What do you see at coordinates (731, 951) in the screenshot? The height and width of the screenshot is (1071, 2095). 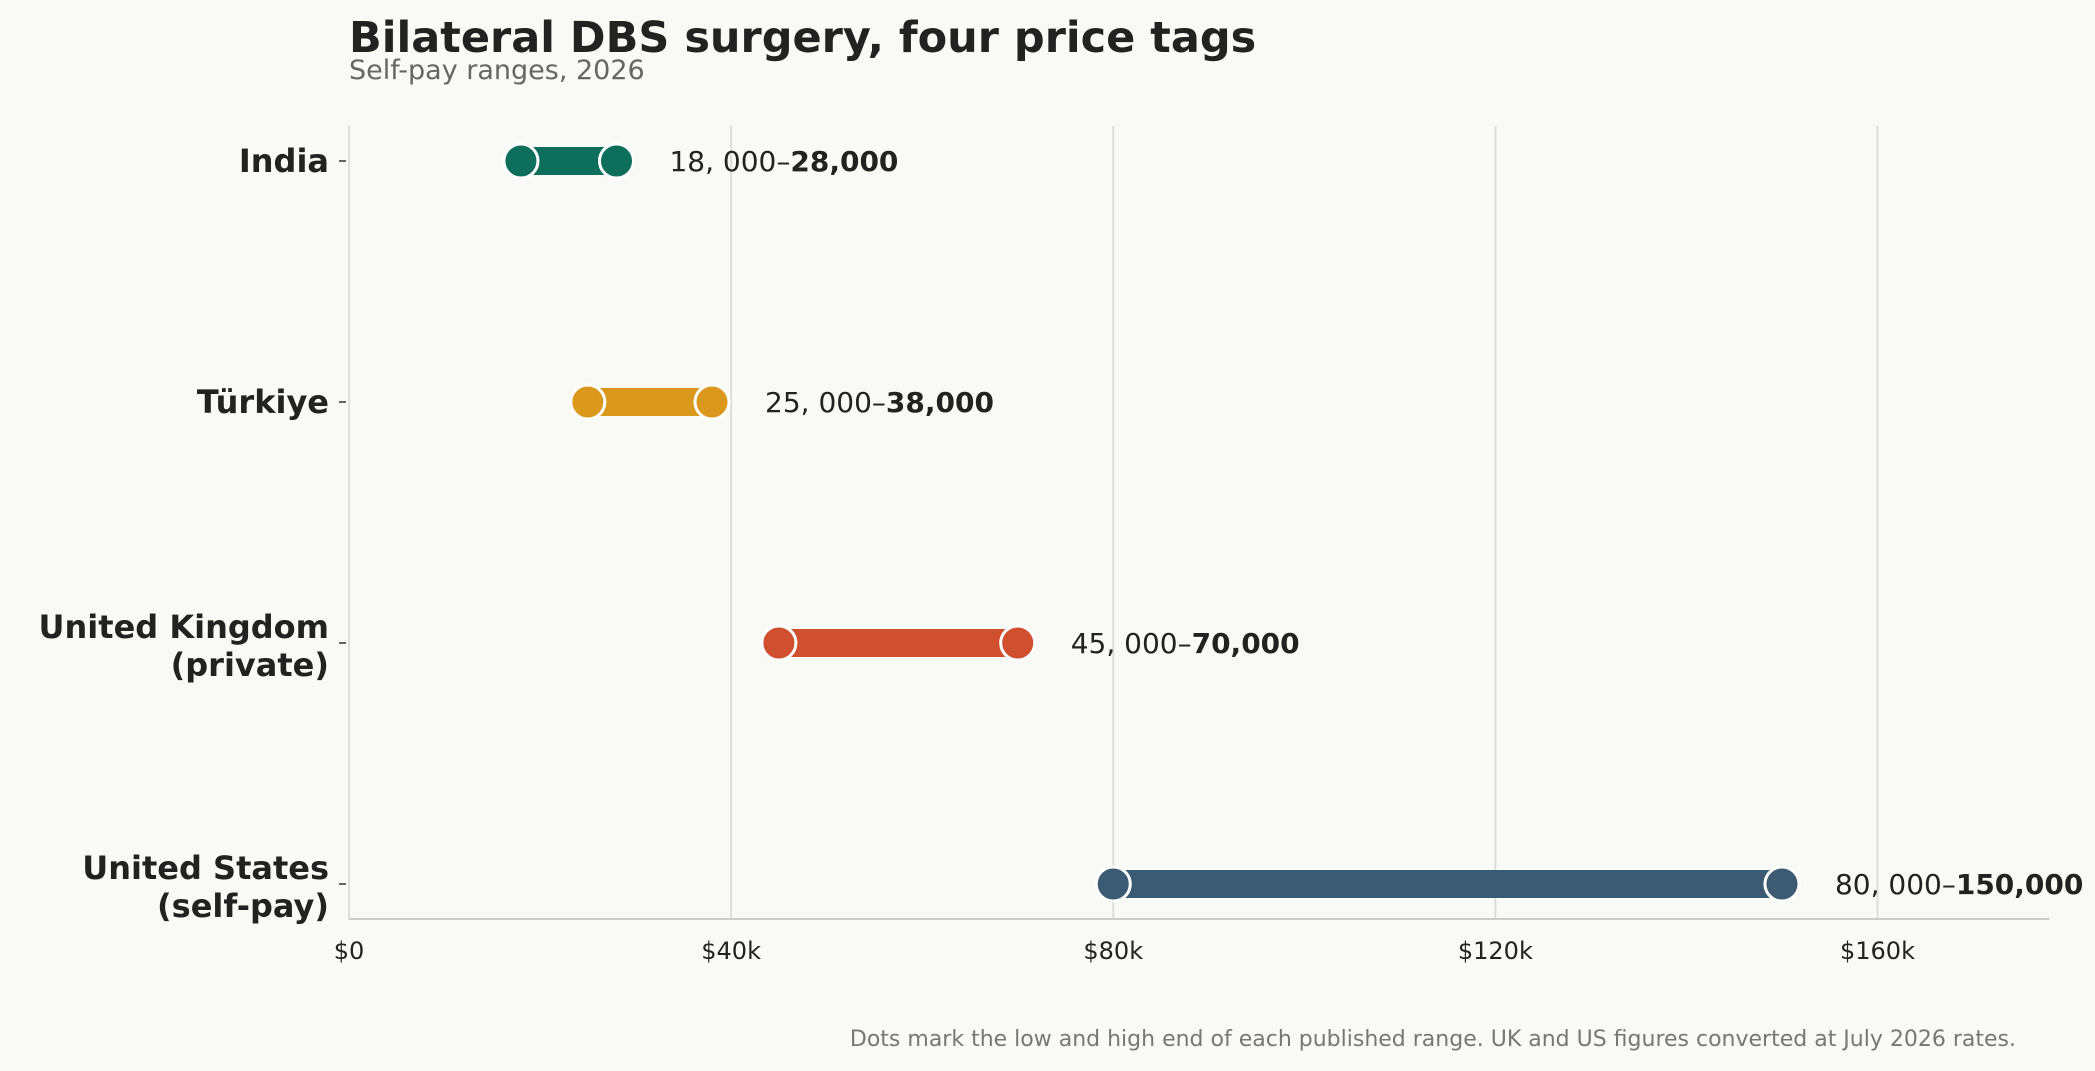 I see `x-tick-label: $40k` at bounding box center [731, 951].